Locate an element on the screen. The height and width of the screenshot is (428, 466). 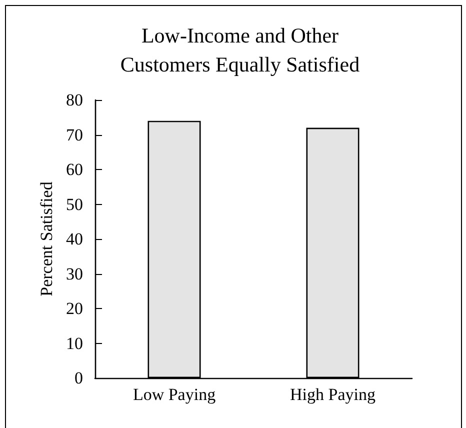
y-tick-label: 0 is located at coordinates (78, 378).